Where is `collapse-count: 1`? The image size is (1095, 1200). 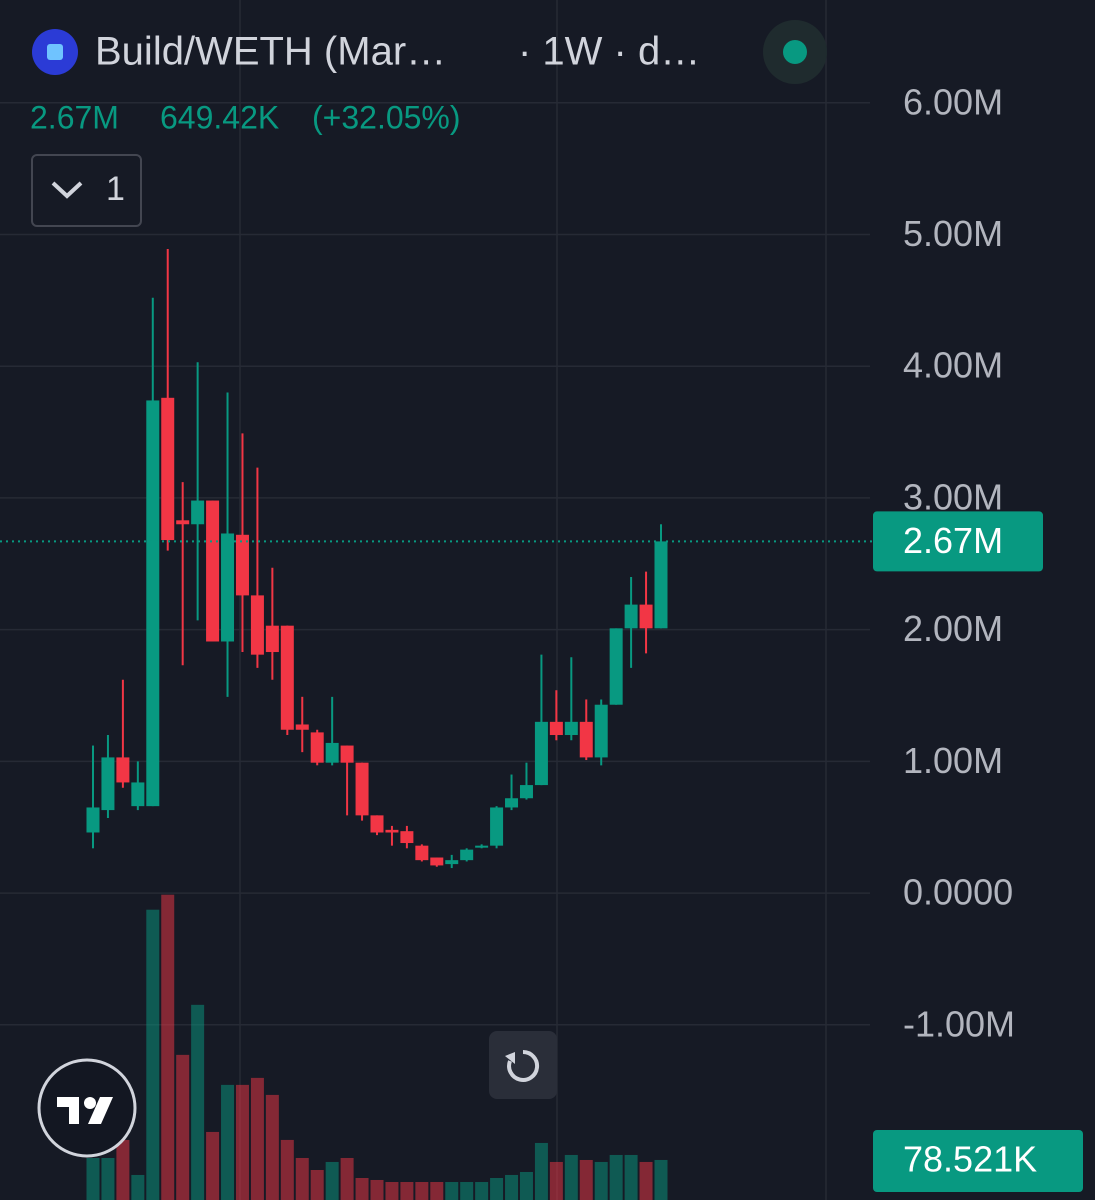 collapse-count: 1 is located at coordinates (115, 189).